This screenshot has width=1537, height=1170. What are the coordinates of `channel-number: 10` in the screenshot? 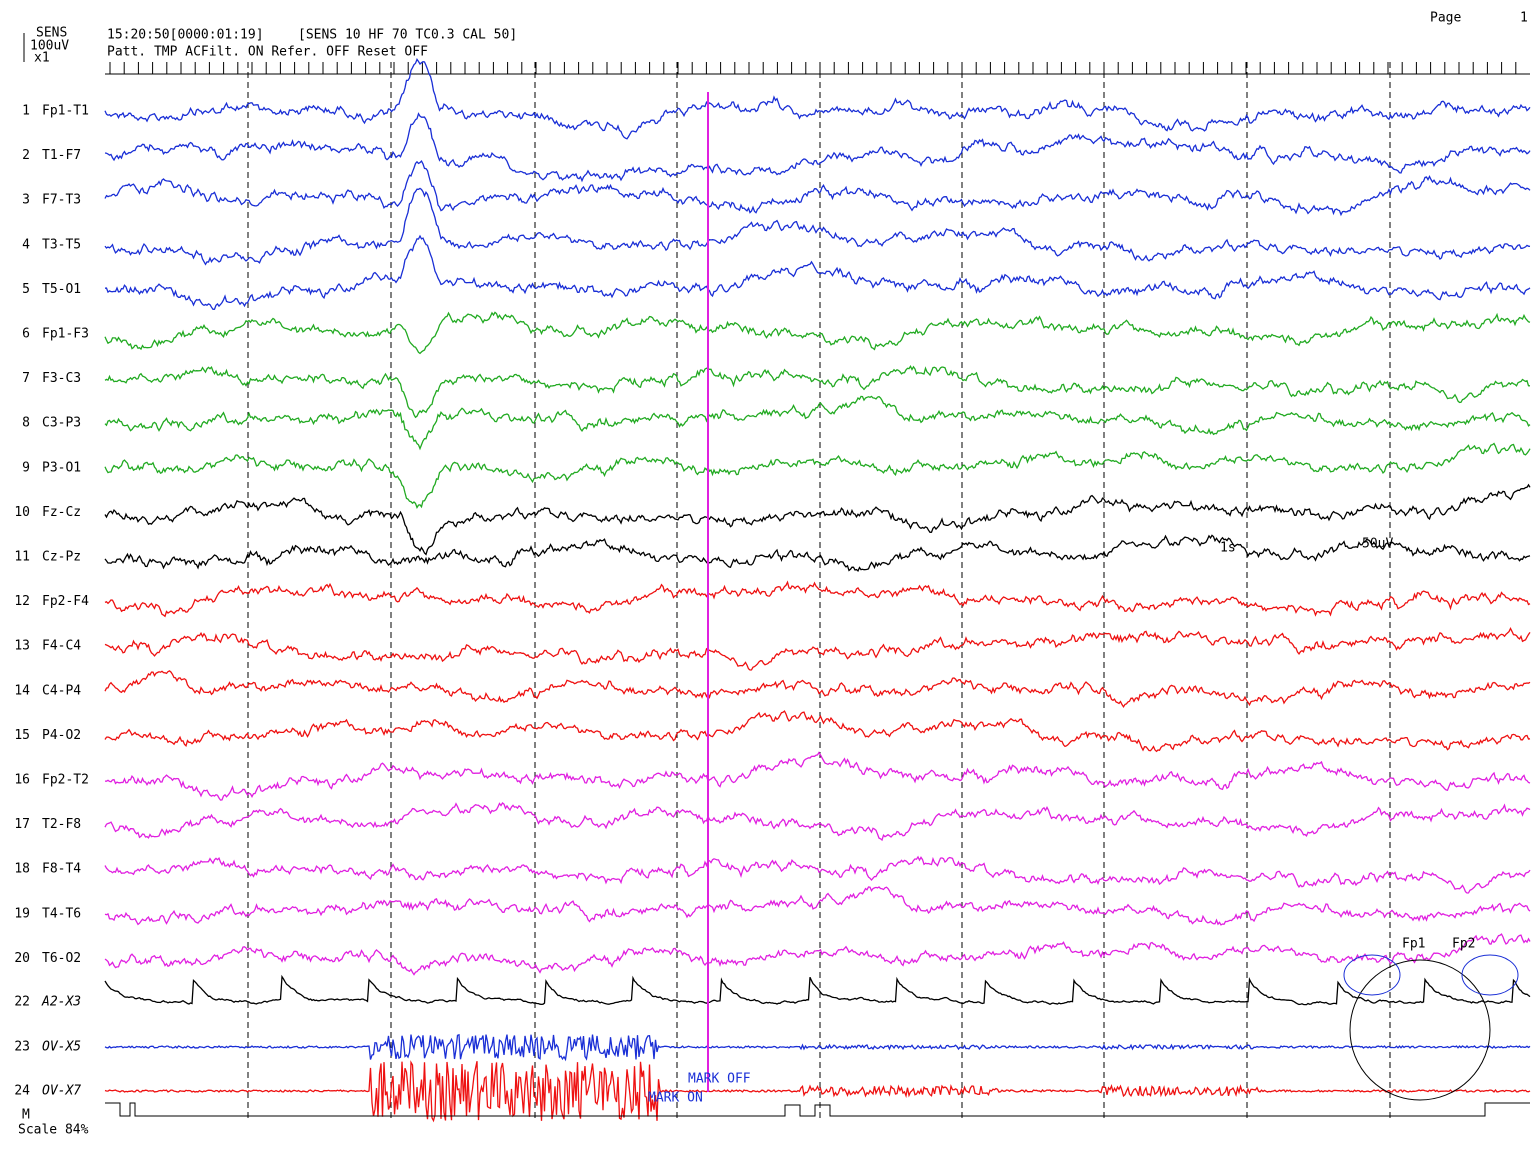 It's located at (22, 512).